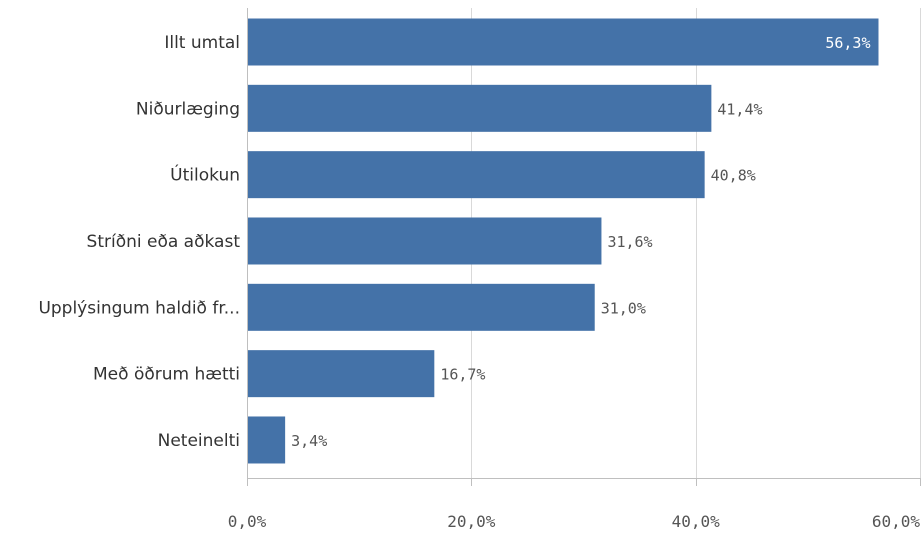  What do you see at coordinates (847, 43) in the screenshot?
I see `bar-value-label: 56,3%` at bounding box center [847, 43].